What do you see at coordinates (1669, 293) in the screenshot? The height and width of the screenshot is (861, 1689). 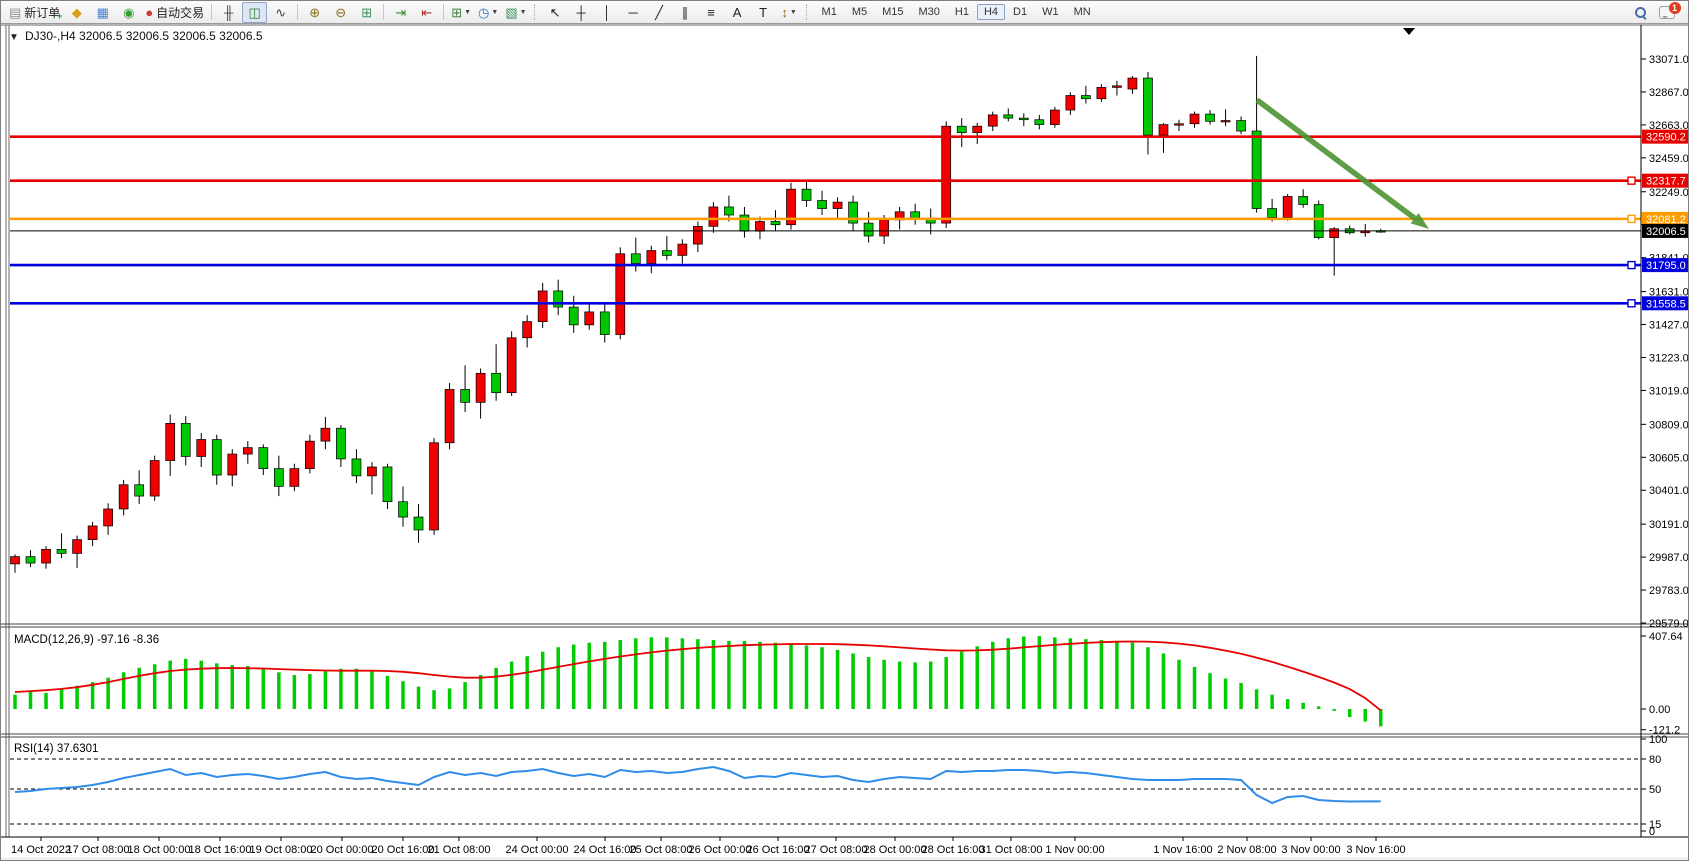 I see `price-tick-label: 31631.0` at bounding box center [1669, 293].